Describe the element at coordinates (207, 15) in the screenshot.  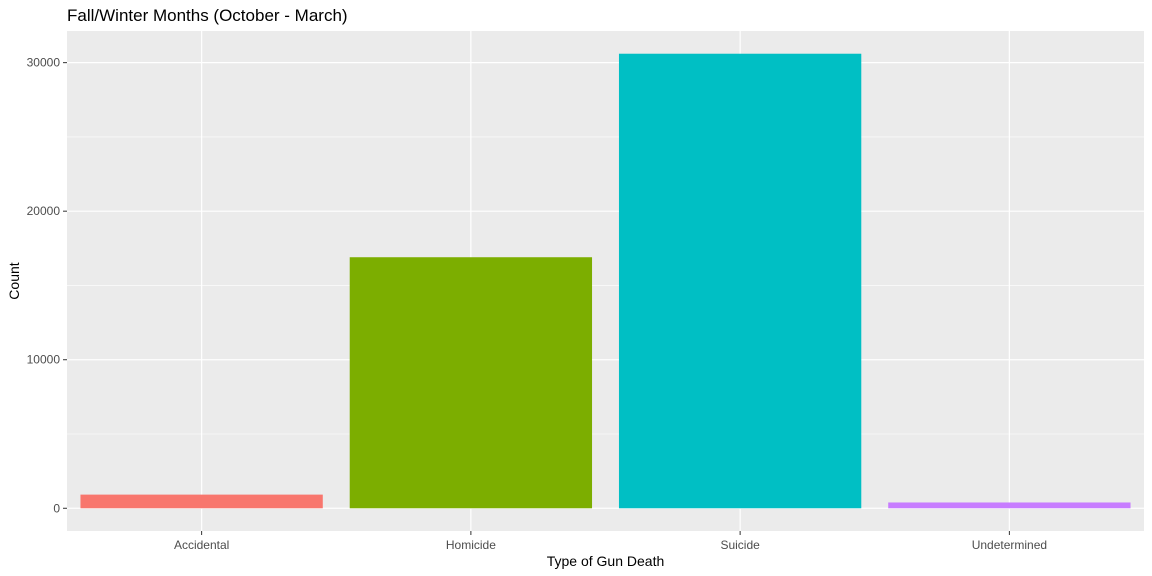
I see `chart-title: Fall/Winter Months (October - March)` at that location.